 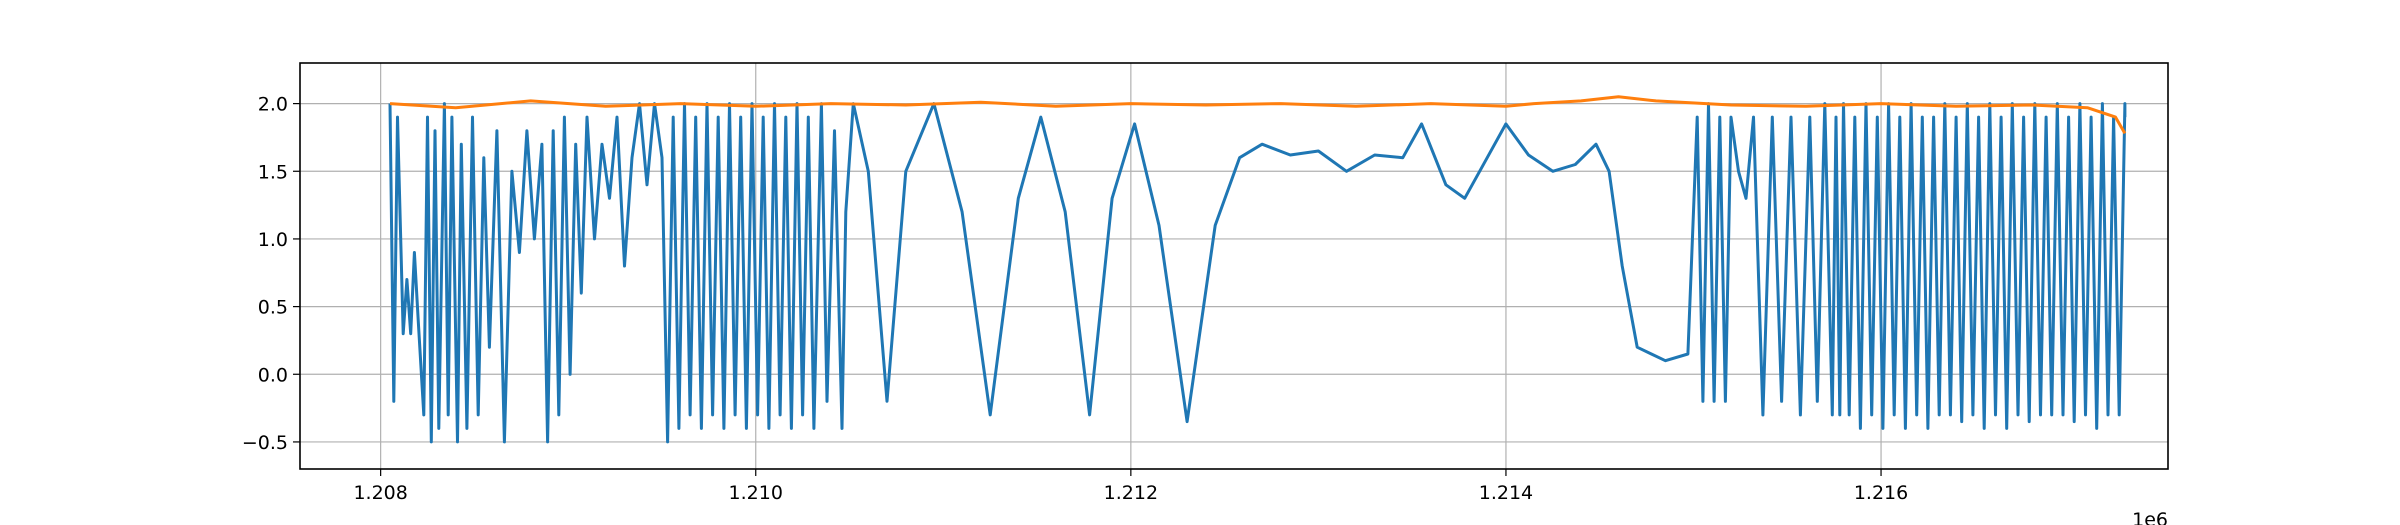 What do you see at coordinates (273, 105) in the screenshot?
I see `y-tick-label: 2.0` at bounding box center [273, 105].